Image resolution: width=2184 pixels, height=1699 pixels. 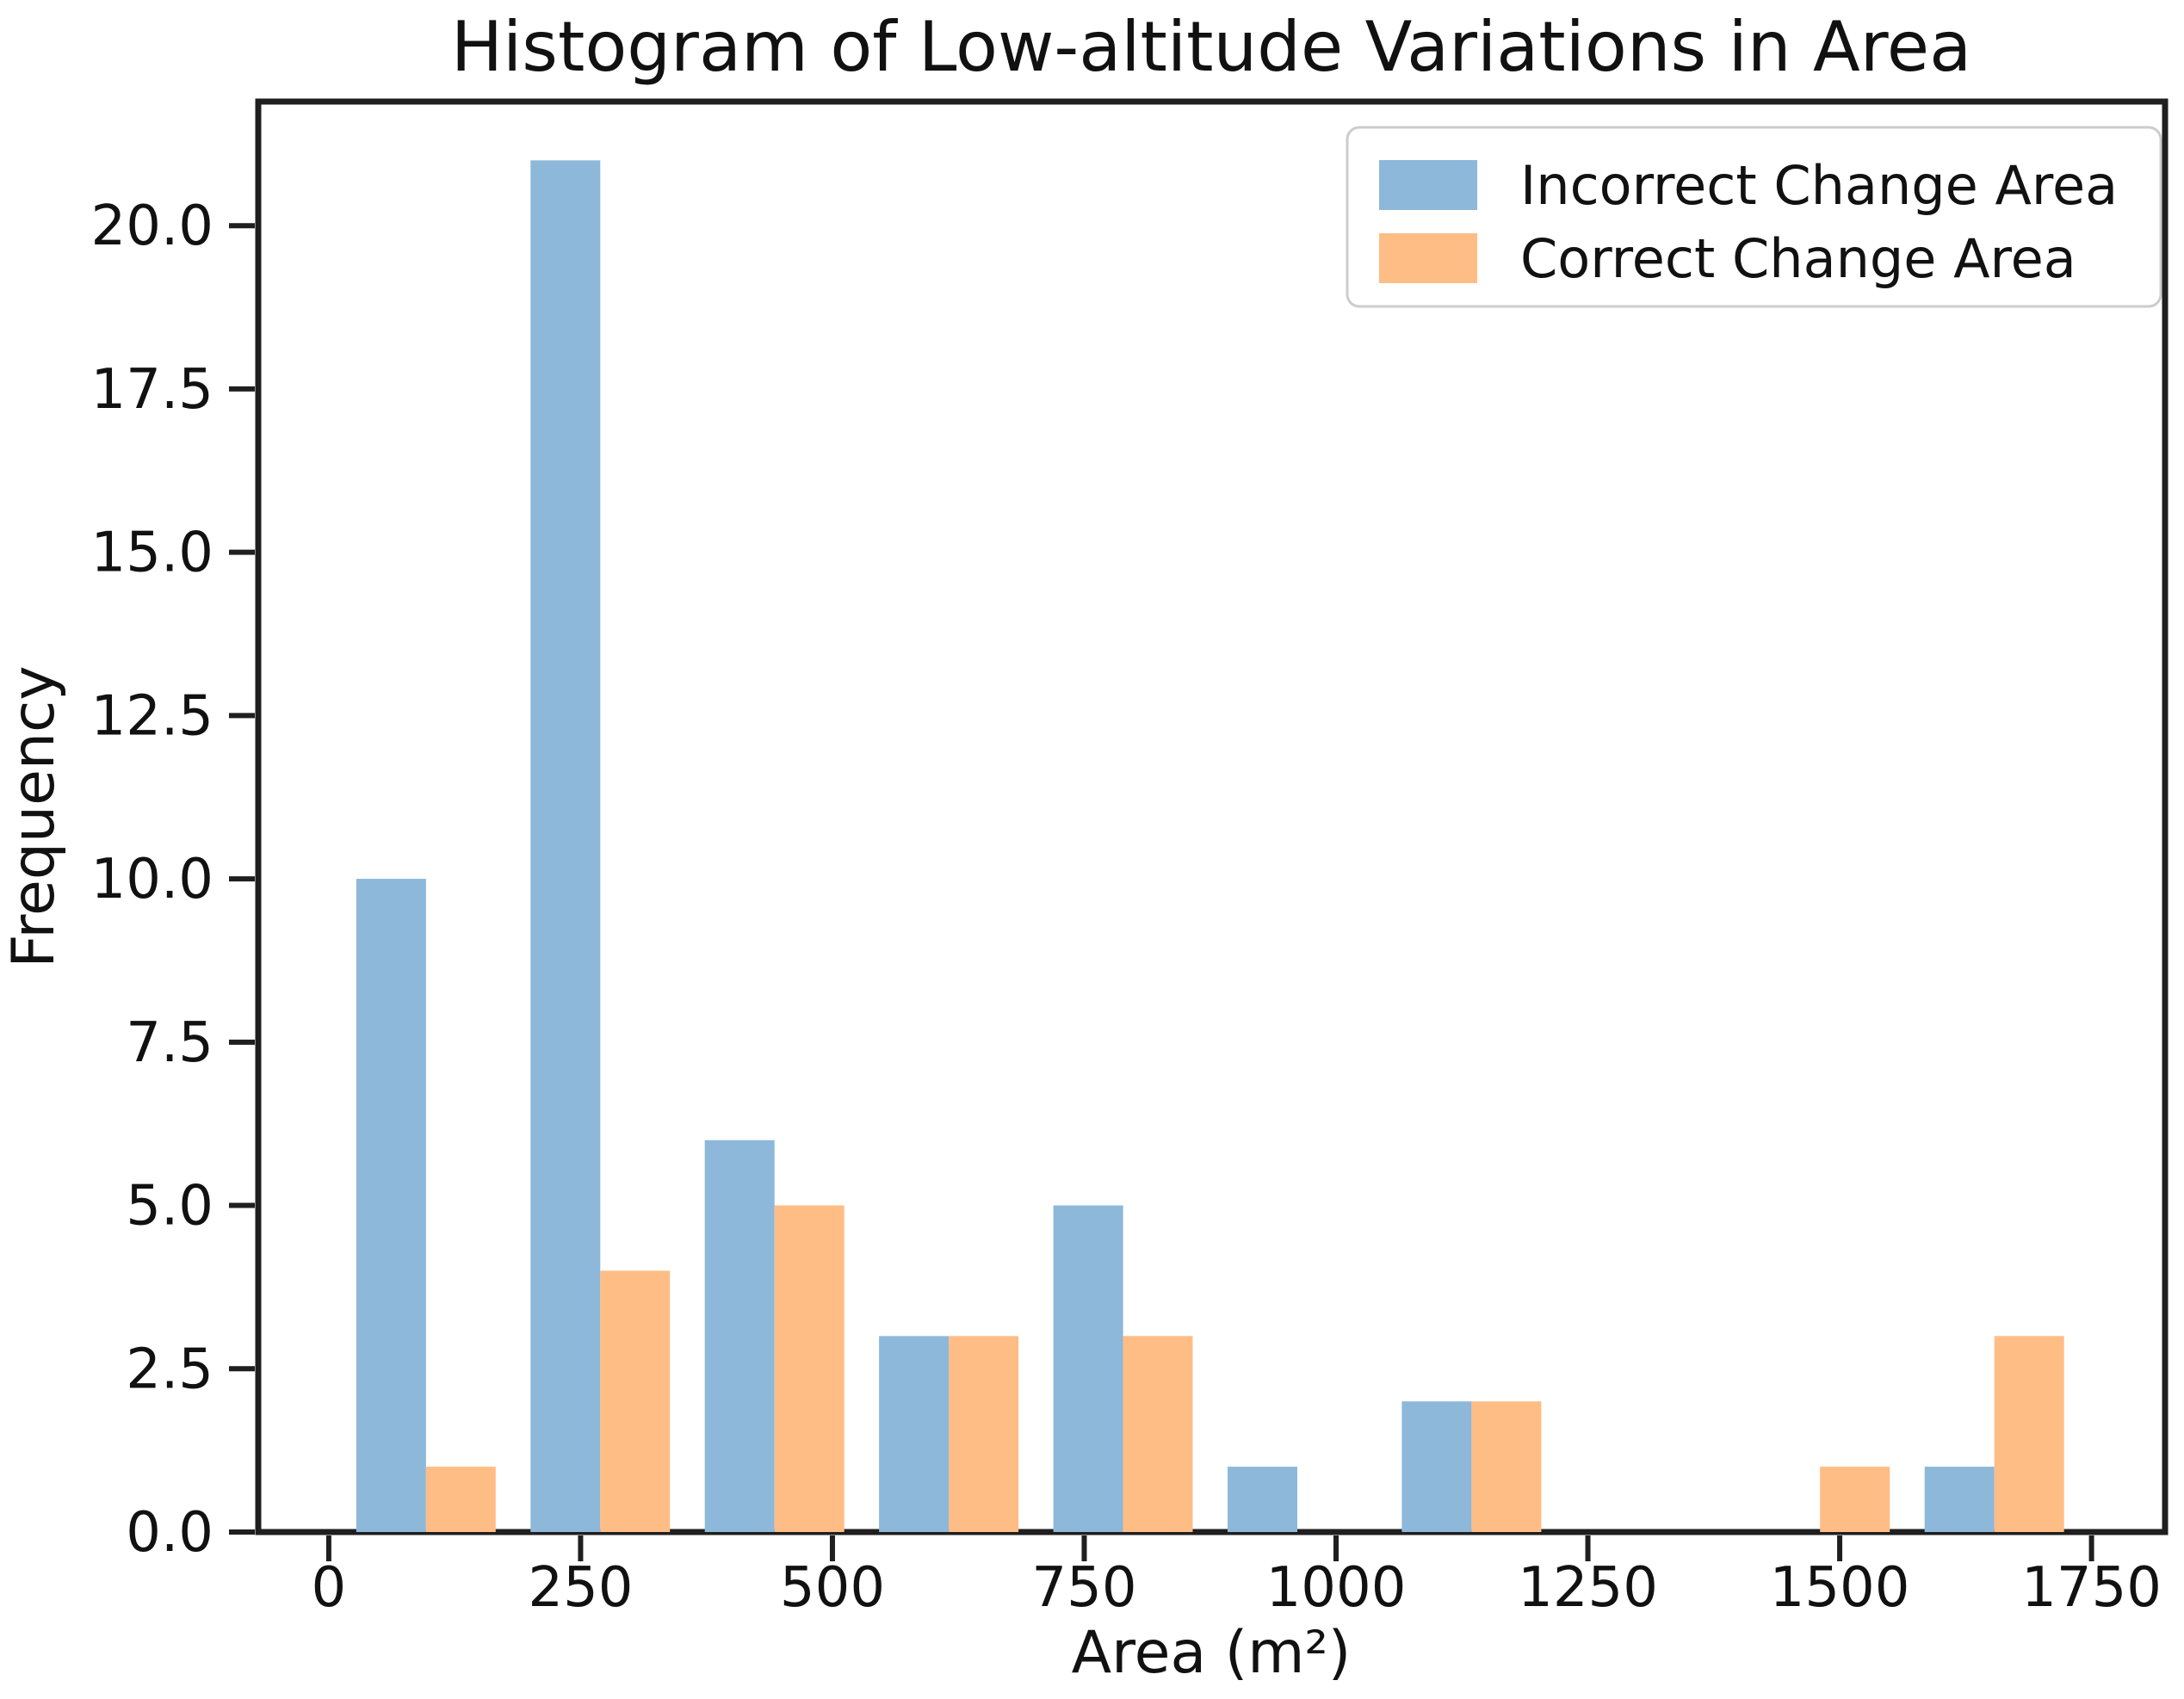 What do you see at coordinates (153, 716) in the screenshot?
I see `y-tick-label: 12.5` at bounding box center [153, 716].